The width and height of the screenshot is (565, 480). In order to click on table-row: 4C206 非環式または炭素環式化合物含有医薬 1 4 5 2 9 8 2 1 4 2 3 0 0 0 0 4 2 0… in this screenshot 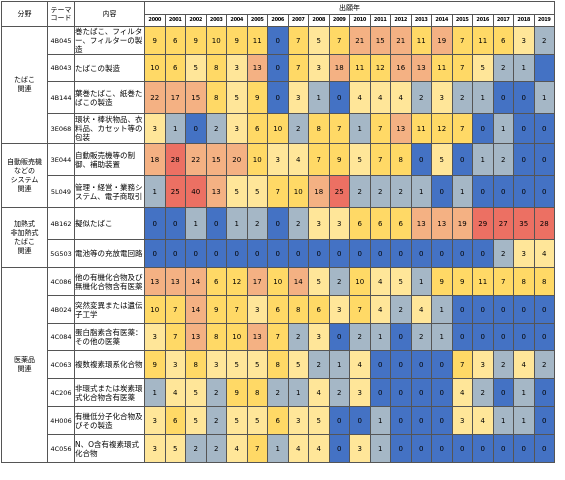, I will do `click(278, 392)`.